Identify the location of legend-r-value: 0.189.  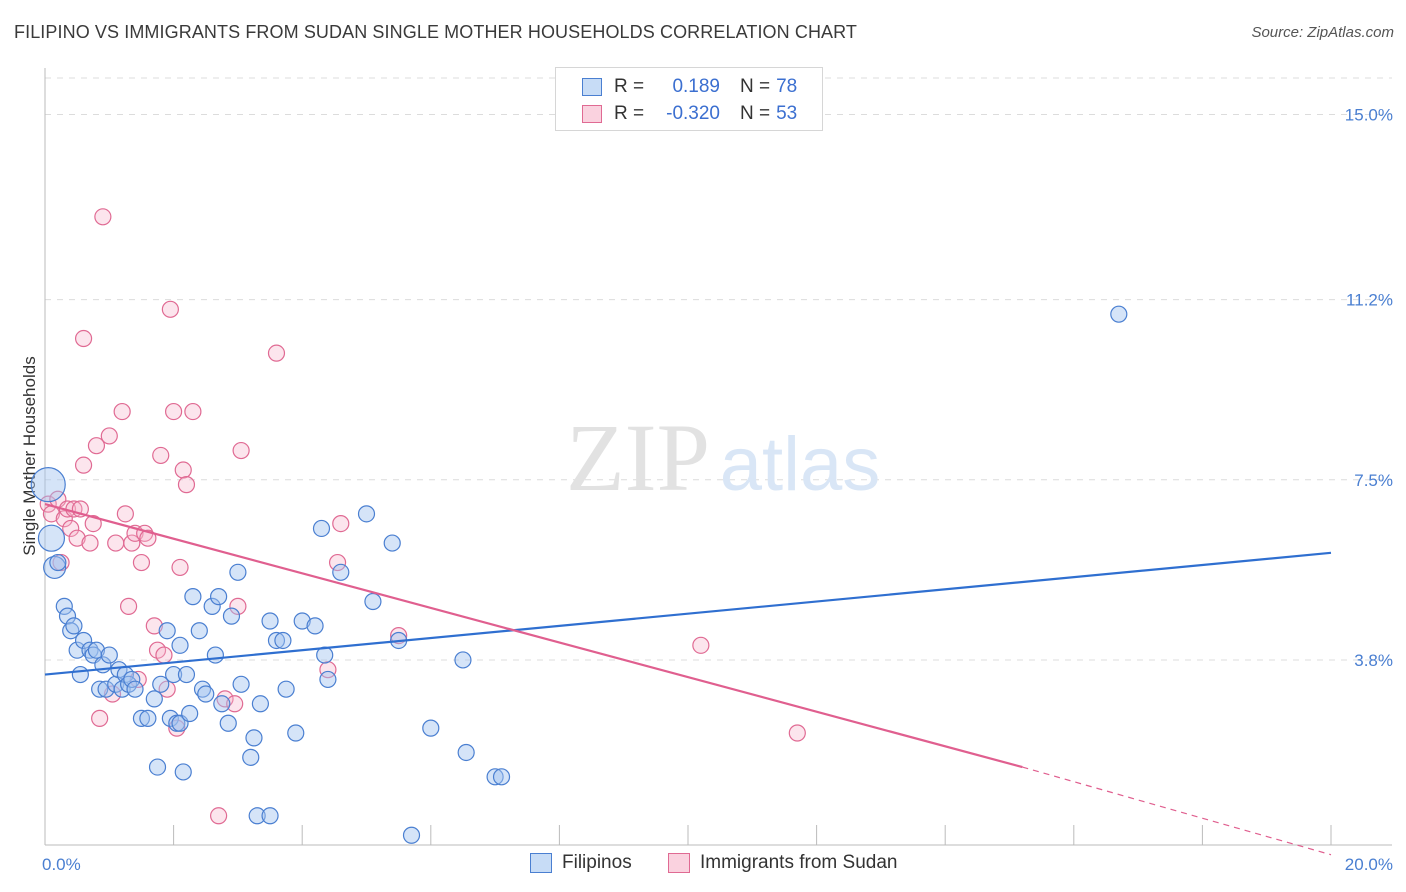
(696, 86).